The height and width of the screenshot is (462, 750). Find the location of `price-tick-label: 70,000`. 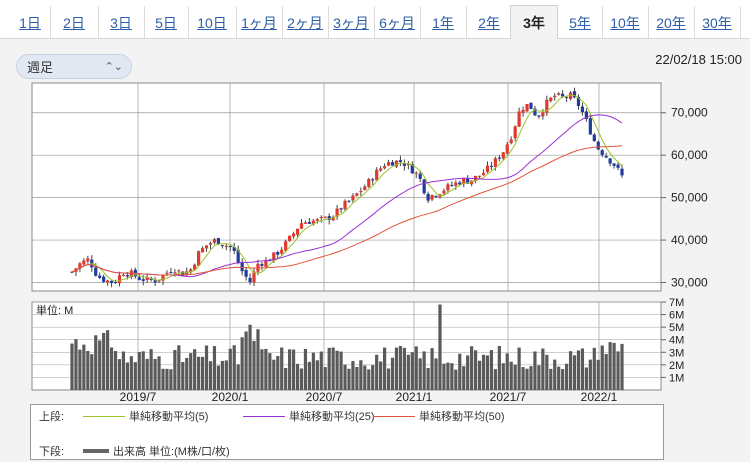

price-tick-label: 70,000 is located at coordinates (689, 113).